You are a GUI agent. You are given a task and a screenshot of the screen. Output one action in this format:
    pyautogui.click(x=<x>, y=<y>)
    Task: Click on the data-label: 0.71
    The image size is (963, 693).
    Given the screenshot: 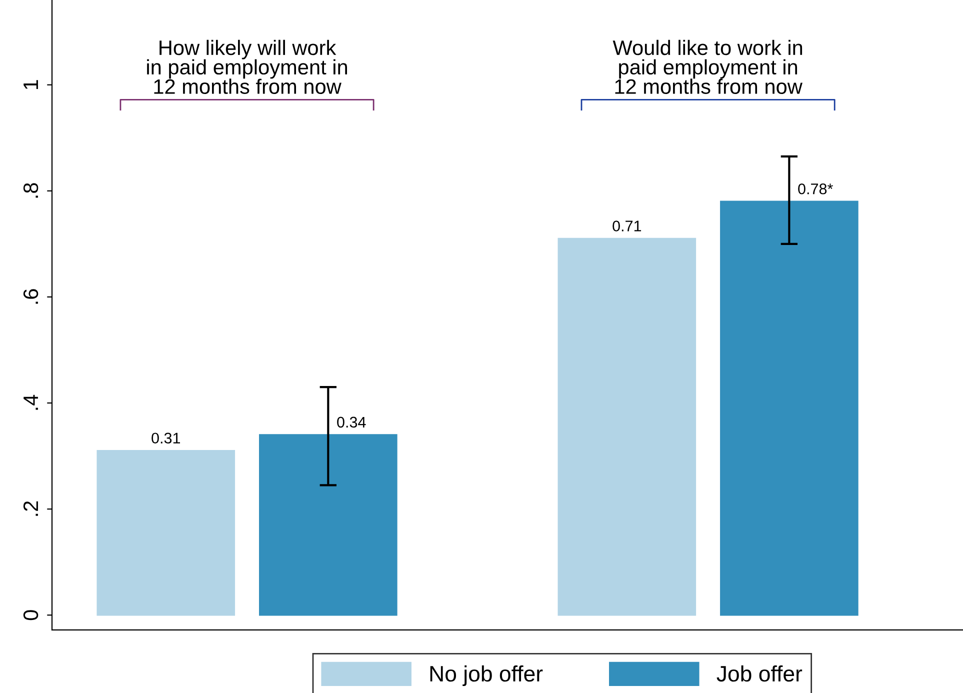 What is the action you would take?
    pyautogui.click(x=627, y=226)
    